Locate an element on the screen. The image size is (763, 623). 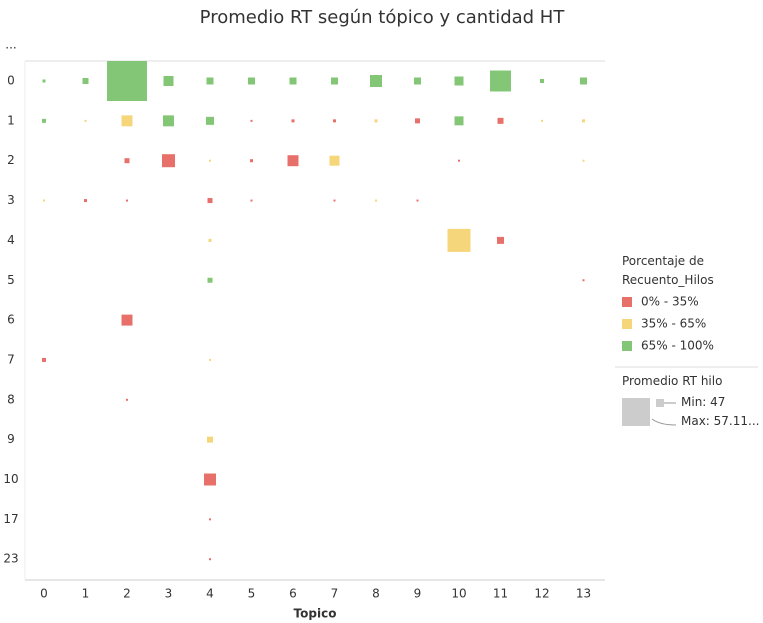
x-axis-label: Topico is located at coordinates (315, 614).